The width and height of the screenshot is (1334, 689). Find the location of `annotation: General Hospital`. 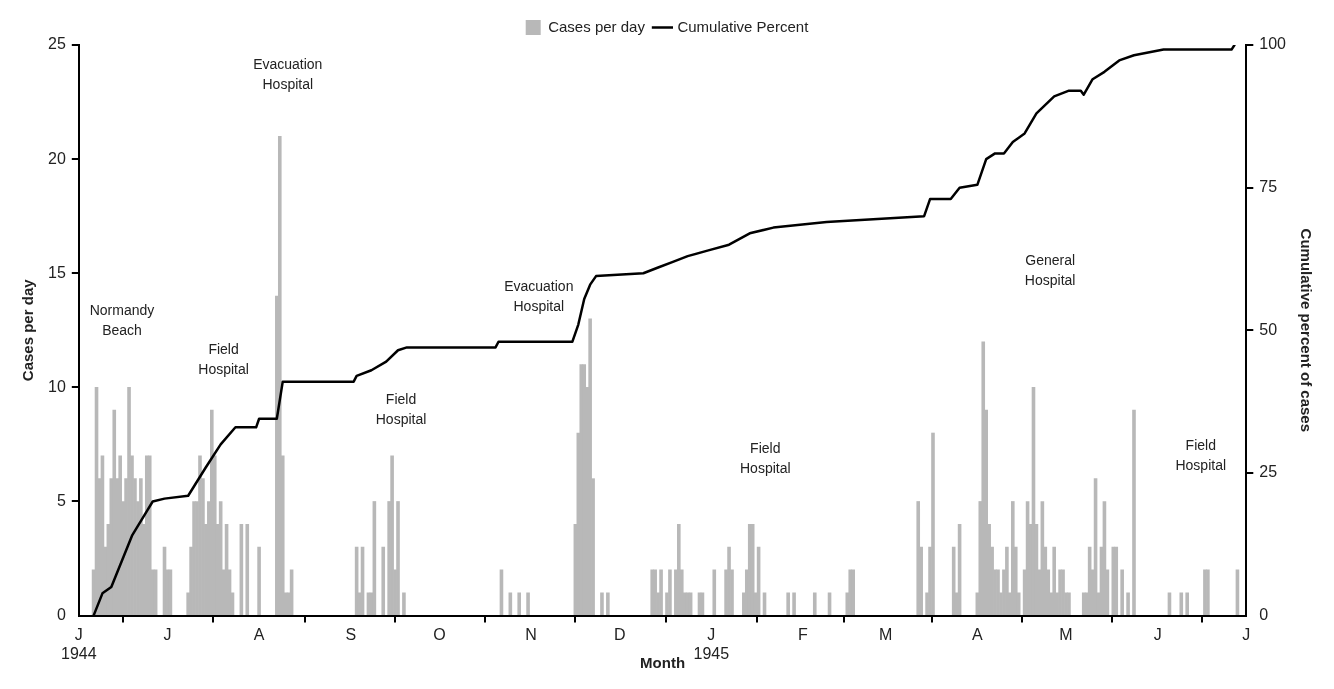

annotation: General Hospital is located at coordinates (1050, 269).